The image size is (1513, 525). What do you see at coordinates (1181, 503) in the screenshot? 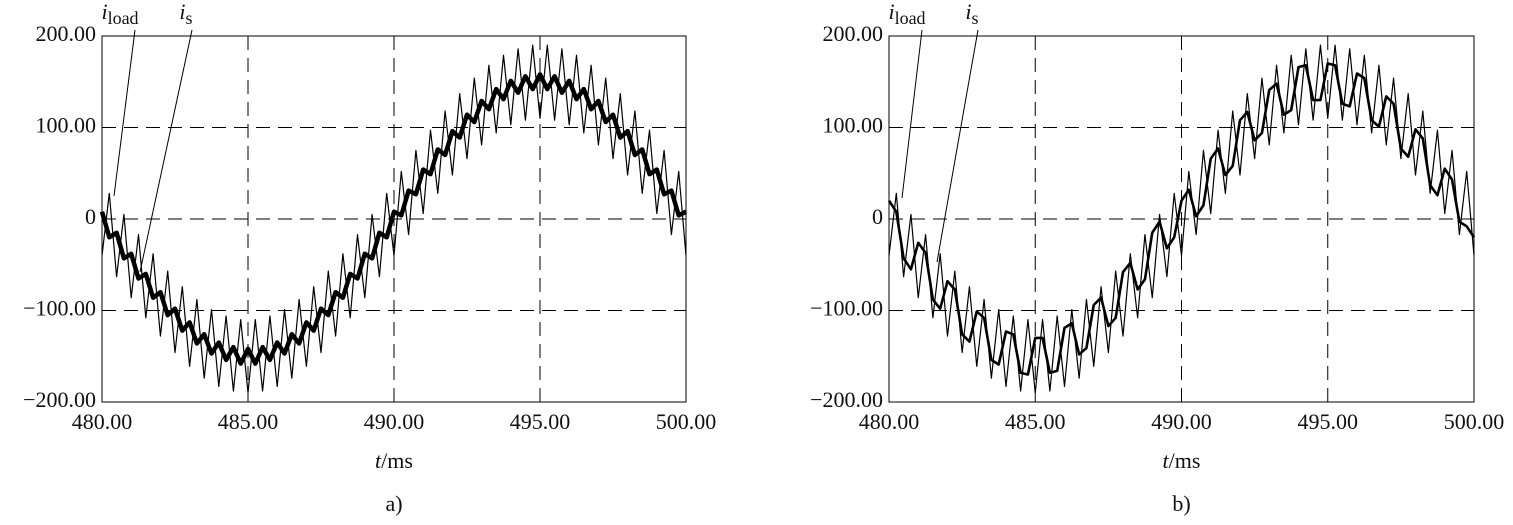
I see `panel-label: b)` at bounding box center [1181, 503].